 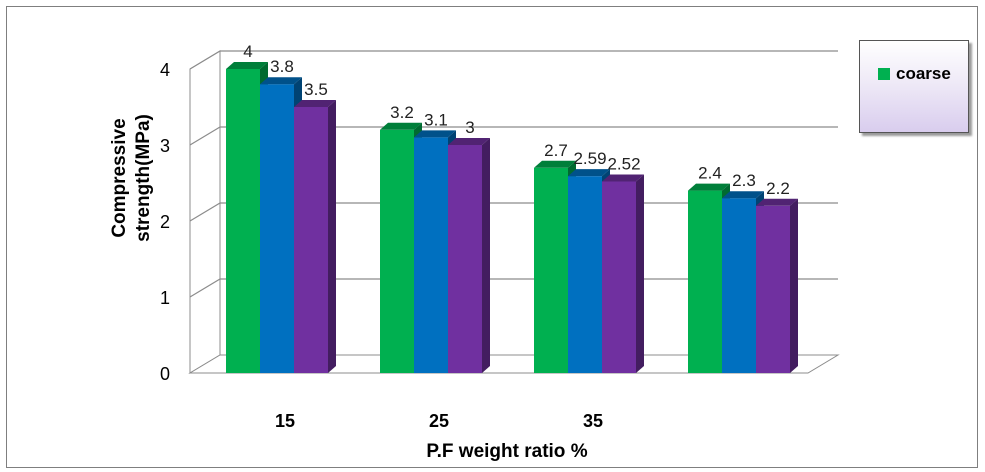 What do you see at coordinates (402, 112) in the screenshot?
I see `data-label: 3.2` at bounding box center [402, 112].